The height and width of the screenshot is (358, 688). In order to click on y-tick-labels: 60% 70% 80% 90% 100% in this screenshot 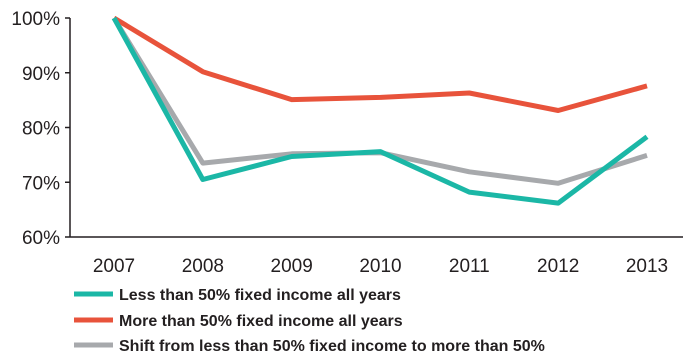, I will do `click(40, 129)`.